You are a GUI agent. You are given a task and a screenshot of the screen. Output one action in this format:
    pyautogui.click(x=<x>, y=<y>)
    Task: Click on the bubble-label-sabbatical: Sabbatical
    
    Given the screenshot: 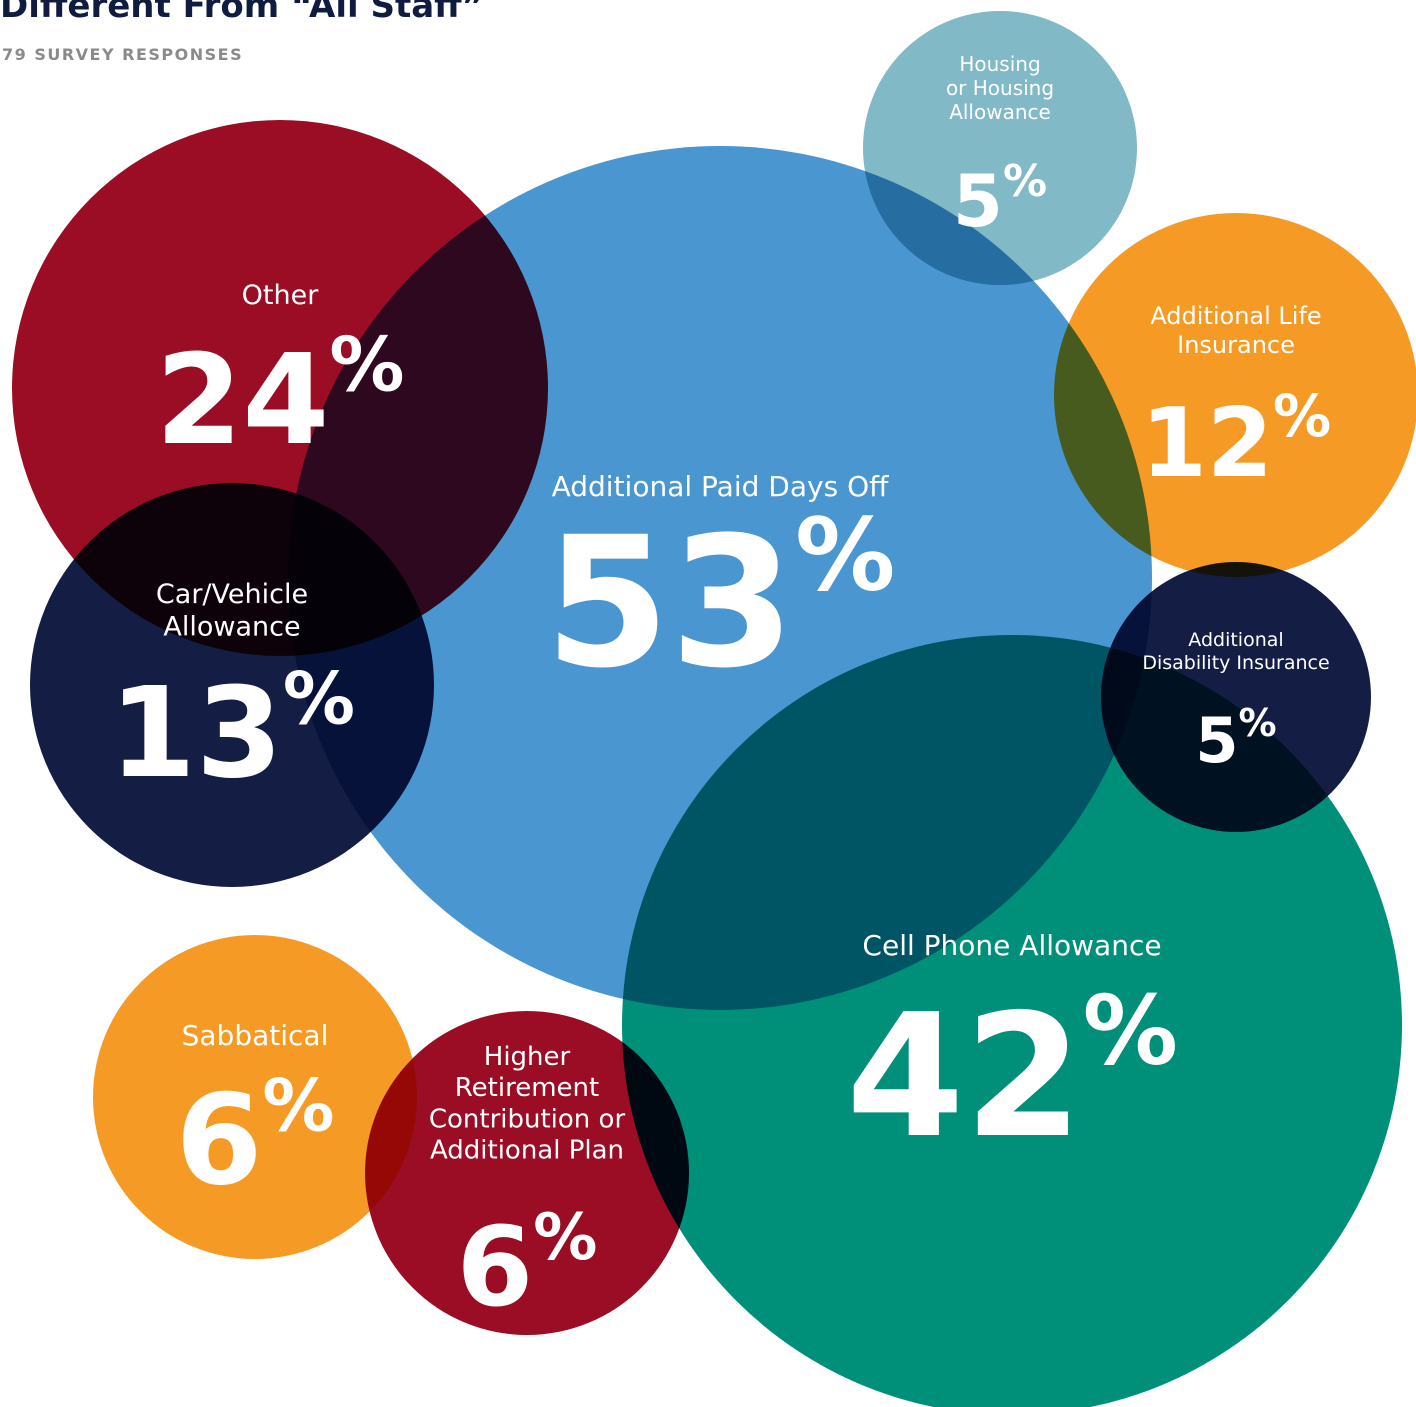 What is the action you would take?
    pyautogui.click(x=255, y=1035)
    